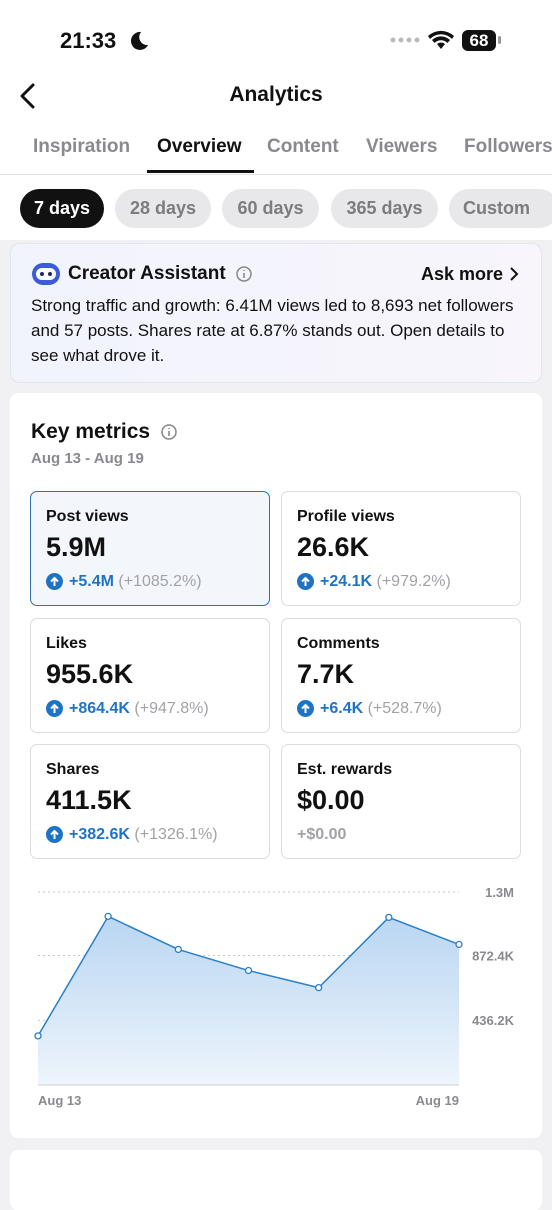 The image size is (552, 1210). I want to click on metric-card: Post views 5.9M +5.4M (+1085.2%), so click(150, 548).